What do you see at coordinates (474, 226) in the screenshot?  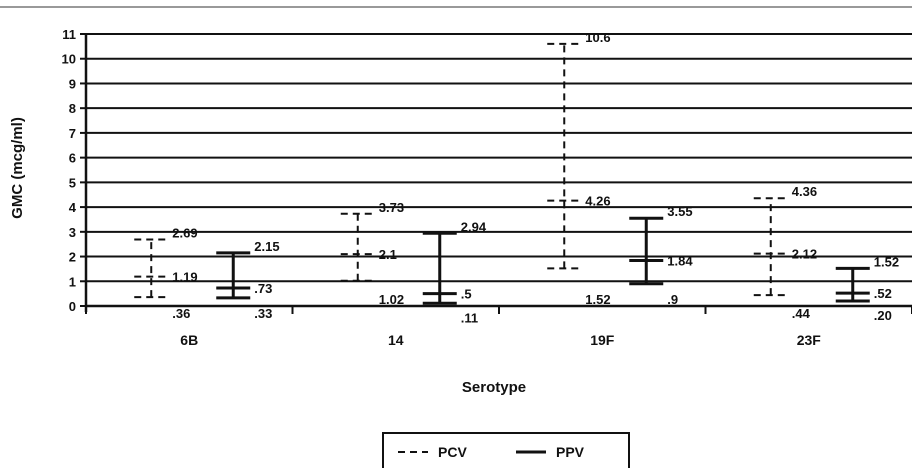 I see `data-label-ppv-high: 2.94` at bounding box center [474, 226].